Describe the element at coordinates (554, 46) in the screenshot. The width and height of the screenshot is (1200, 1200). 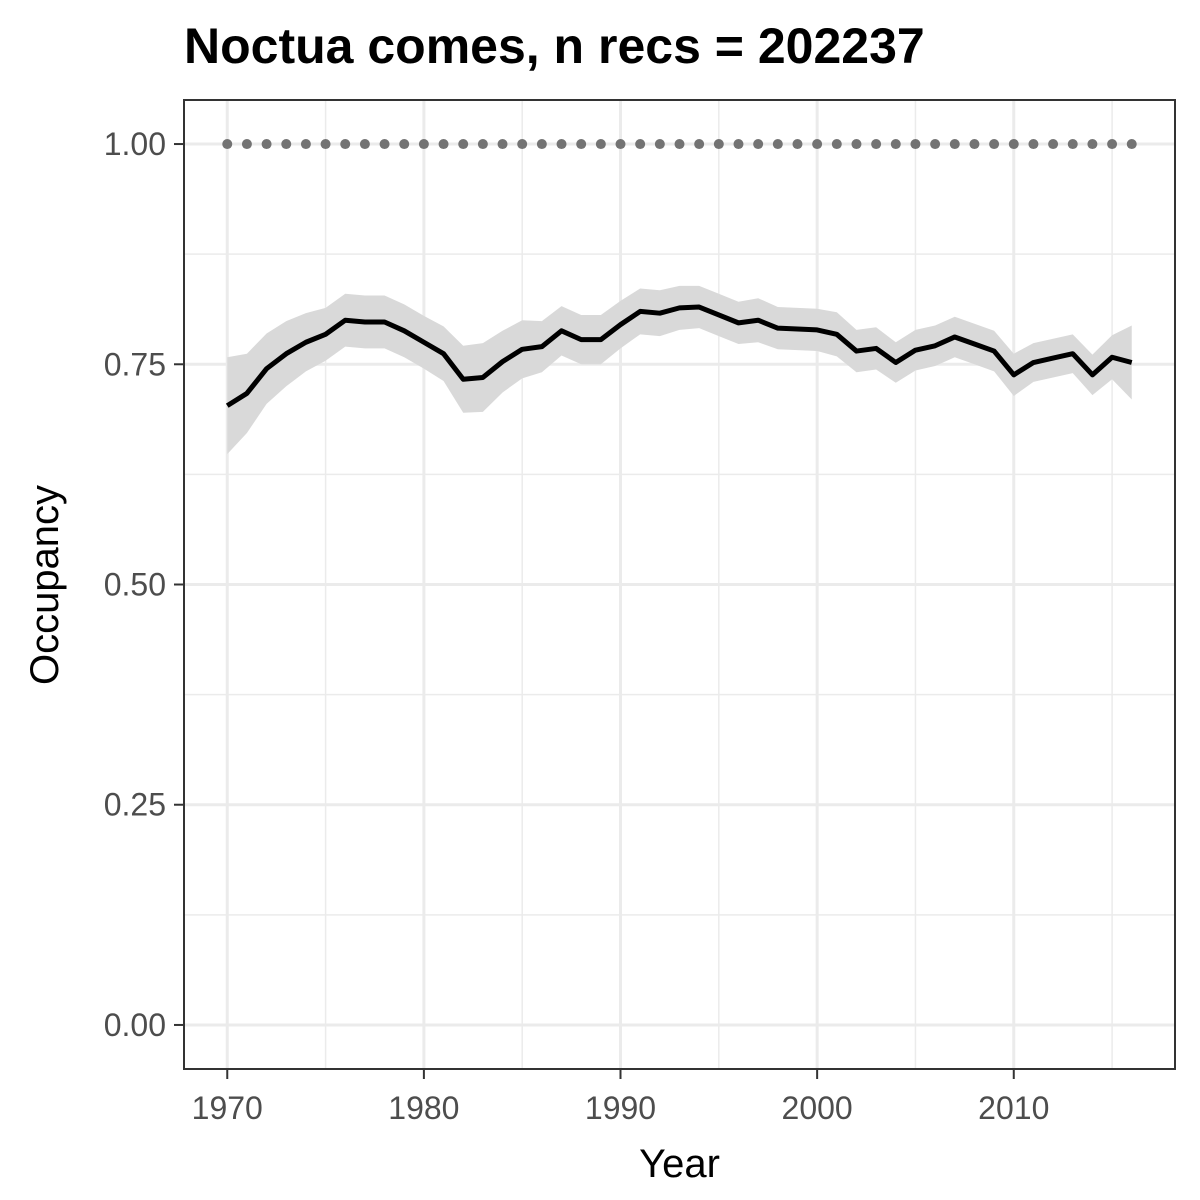
I see `chart-title: Noctua comes, n recs = 202237` at that location.